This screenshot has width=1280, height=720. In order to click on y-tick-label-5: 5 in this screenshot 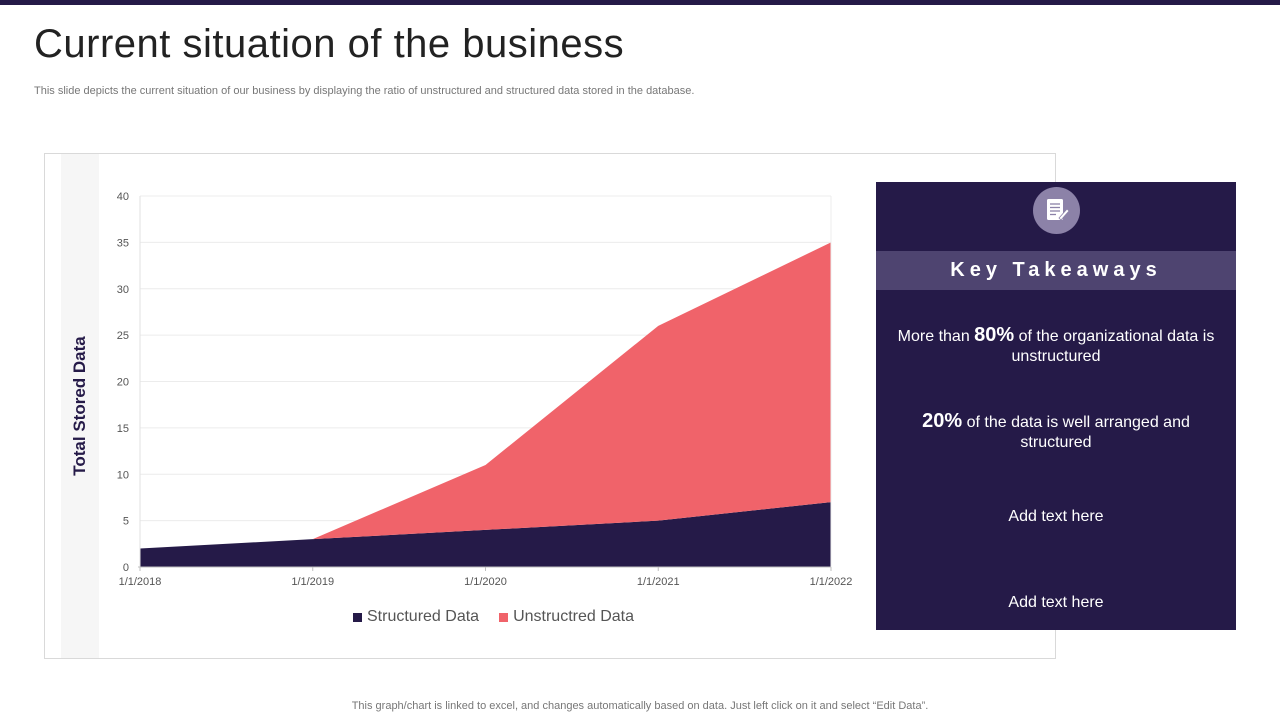, I will do `click(126, 522)`.